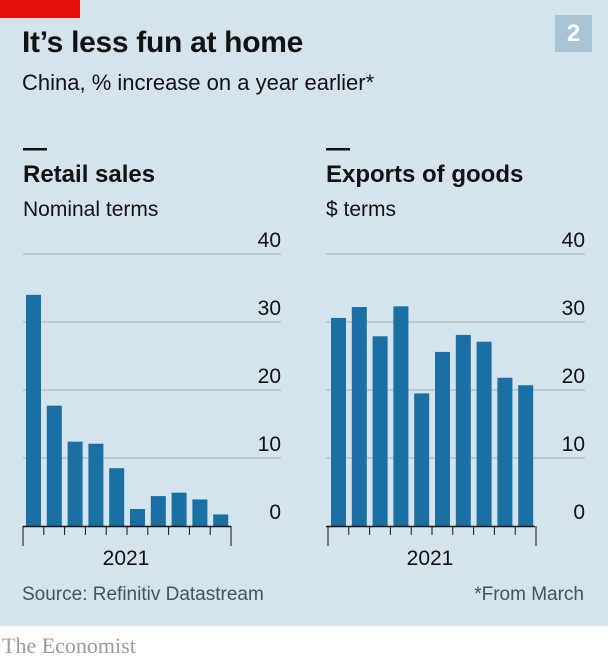 The height and width of the screenshot is (662, 608). What do you see at coordinates (430, 558) in the screenshot?
I see `chart-2-x-tick-label: 2021` at bounding box center [430, 558].